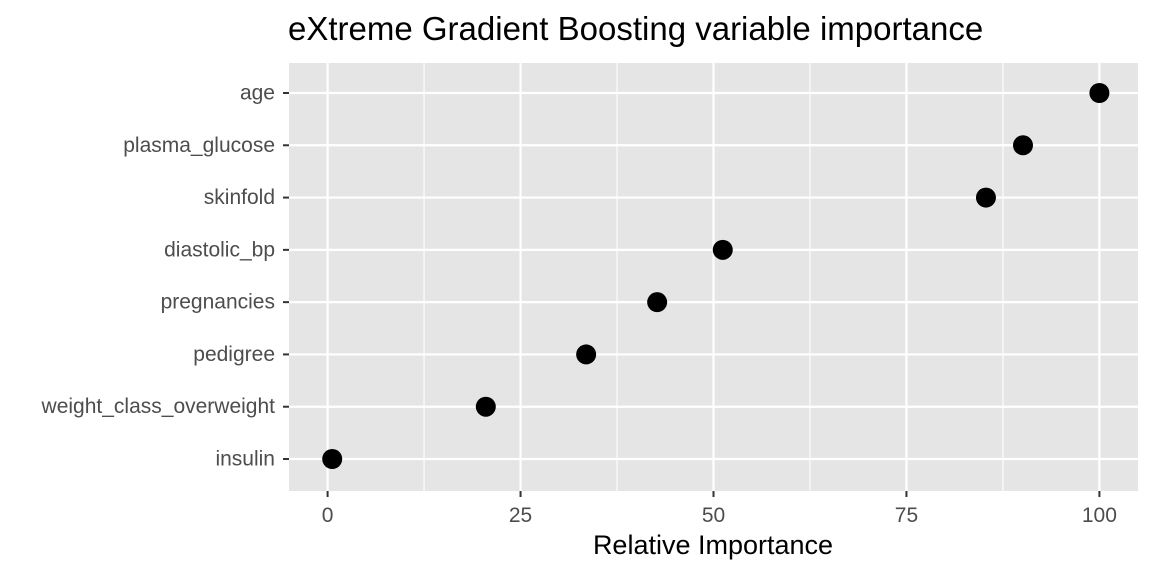 The width and height of the screenshot is (1152, 576). What do you see at coordinates (485, 406) in the screenshot?
I see `data-point-weight-class-overweight` at bounding box center [485, 406].